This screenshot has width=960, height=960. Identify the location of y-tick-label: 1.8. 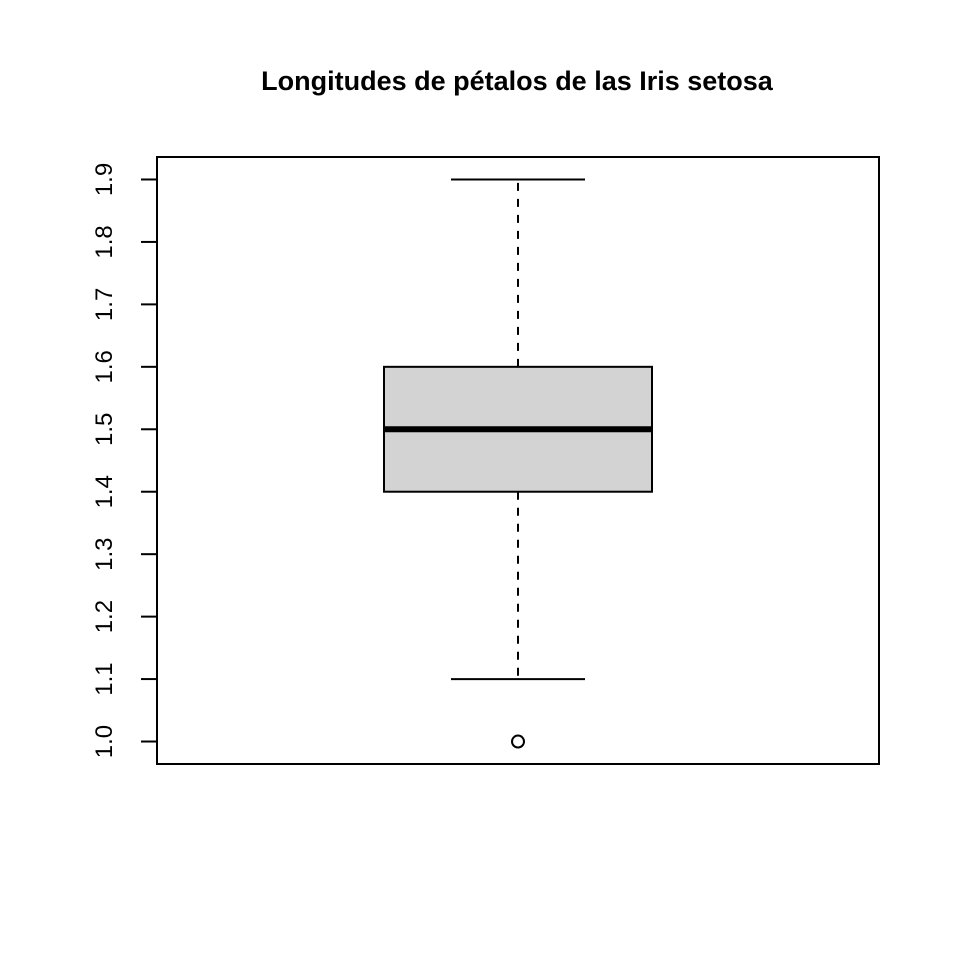
(104, 241).